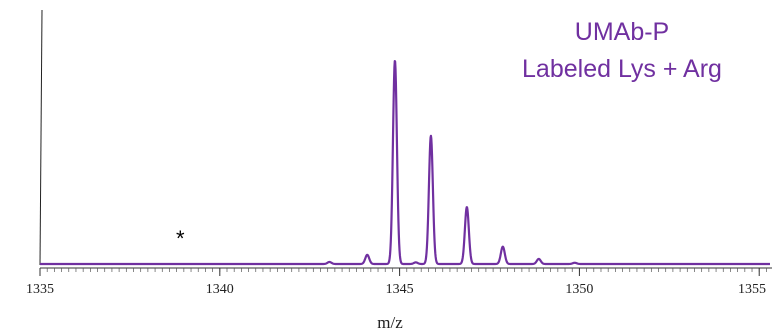 This screenshot has width=775, height=334. I want to click on x-tick-label: 1350, so click(579, 289).